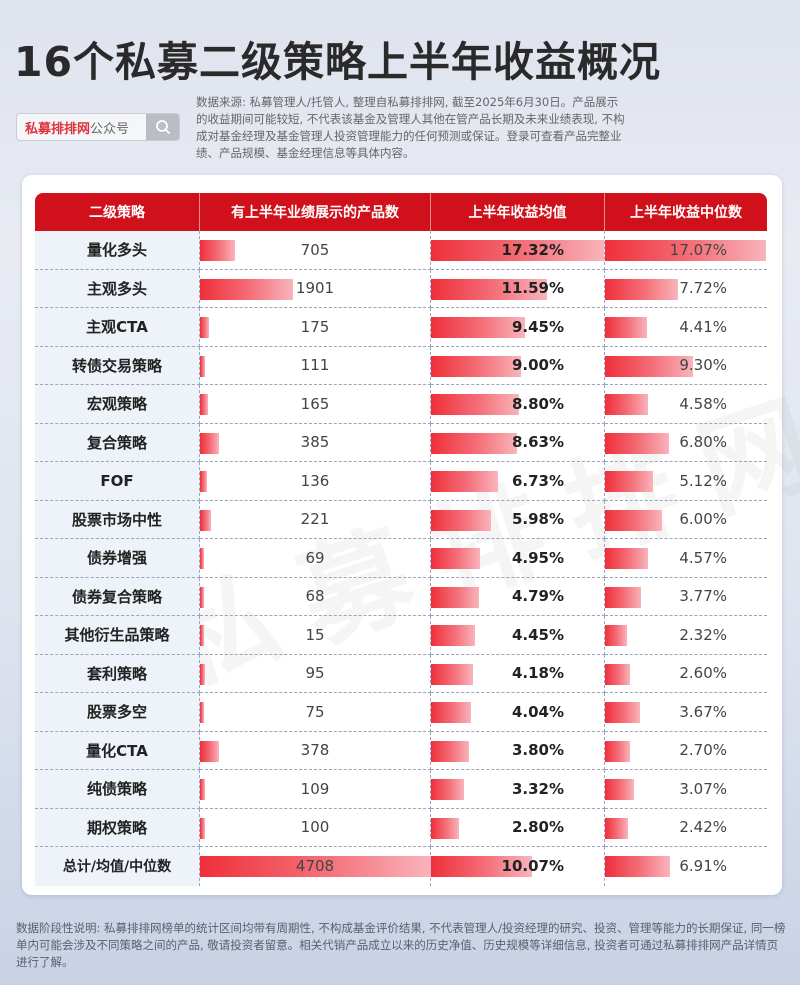  I want to click on mean-value: 3.32%, so click(537, 788).